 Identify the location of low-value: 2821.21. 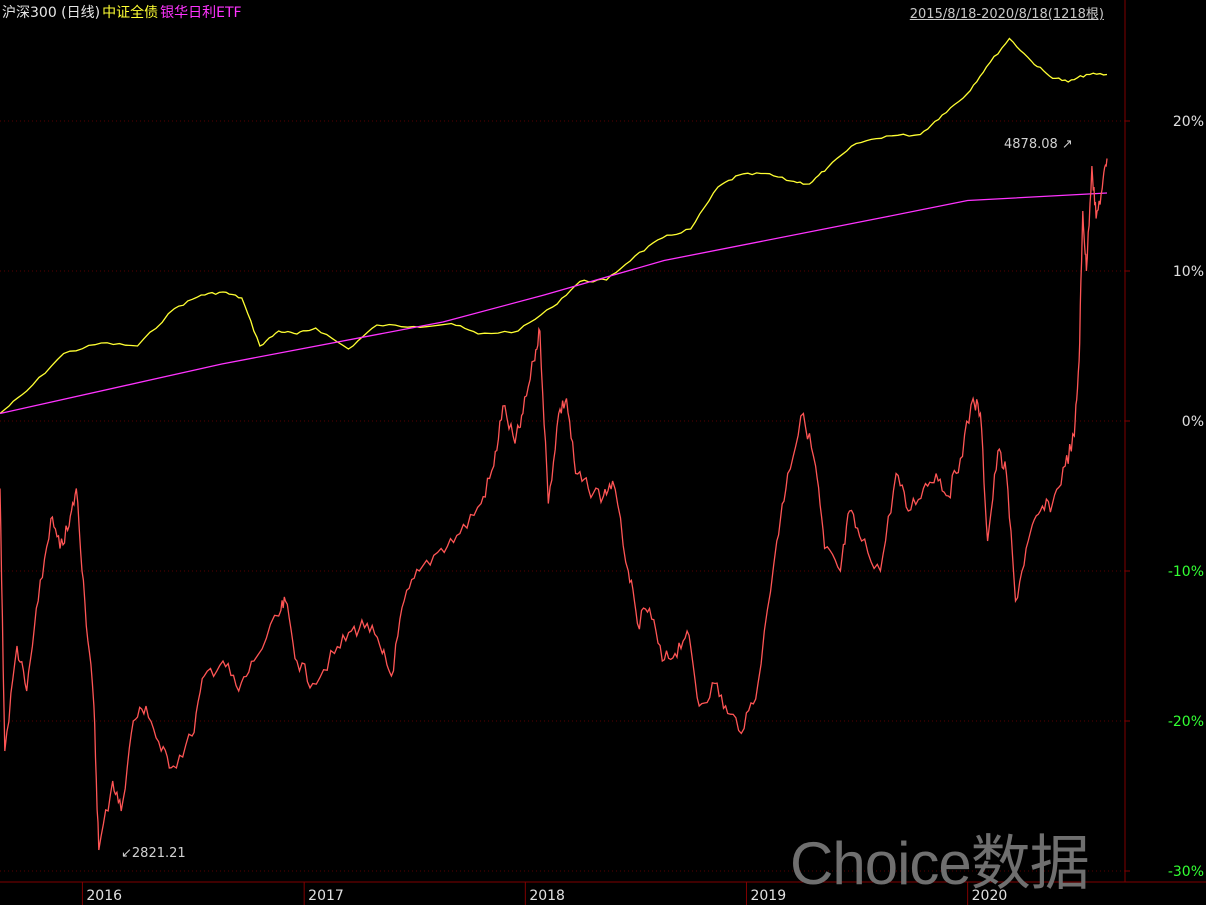
(158, 853).